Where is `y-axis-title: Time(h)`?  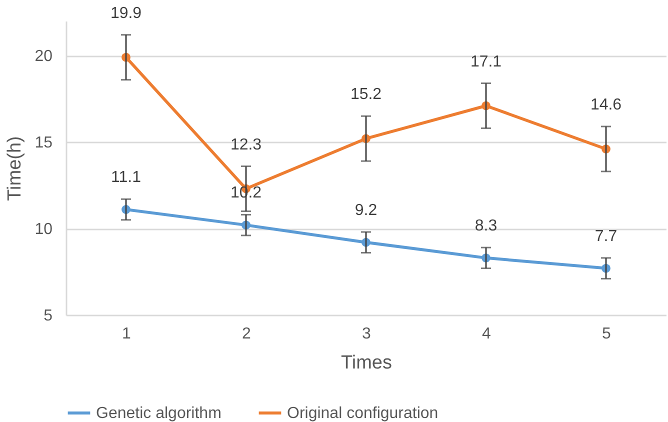 y-axis-title: Time(h) is located at coordinates (15, 168).